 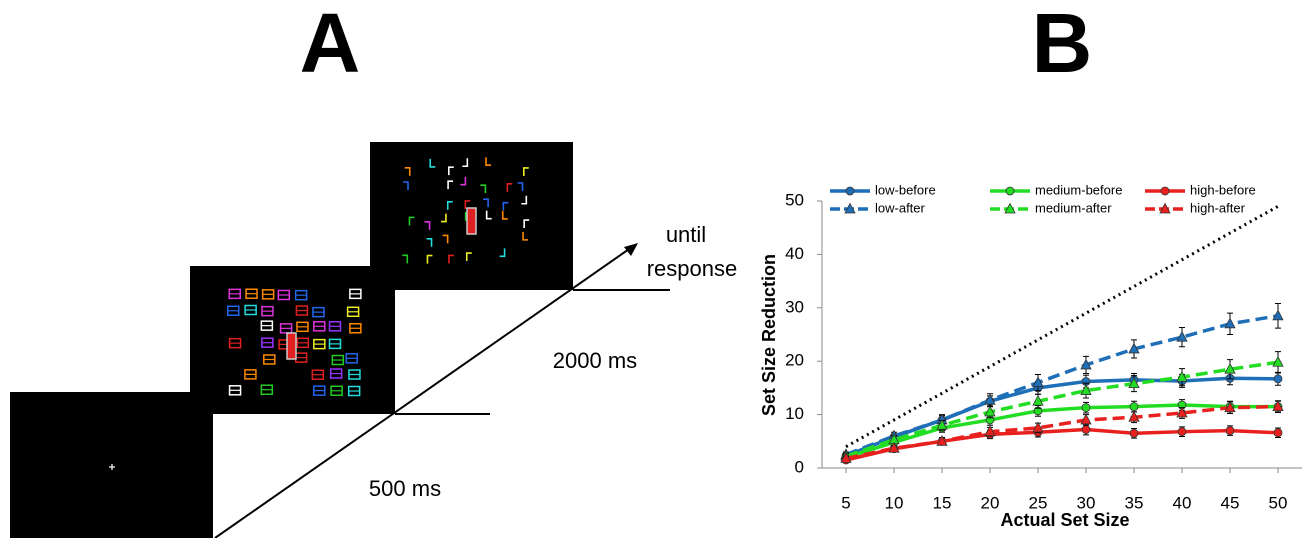 What do you see at coordinates (1278, 502) in the screenshot?
I see `x-tick-label: 50` at bounding box center [1278, 502].